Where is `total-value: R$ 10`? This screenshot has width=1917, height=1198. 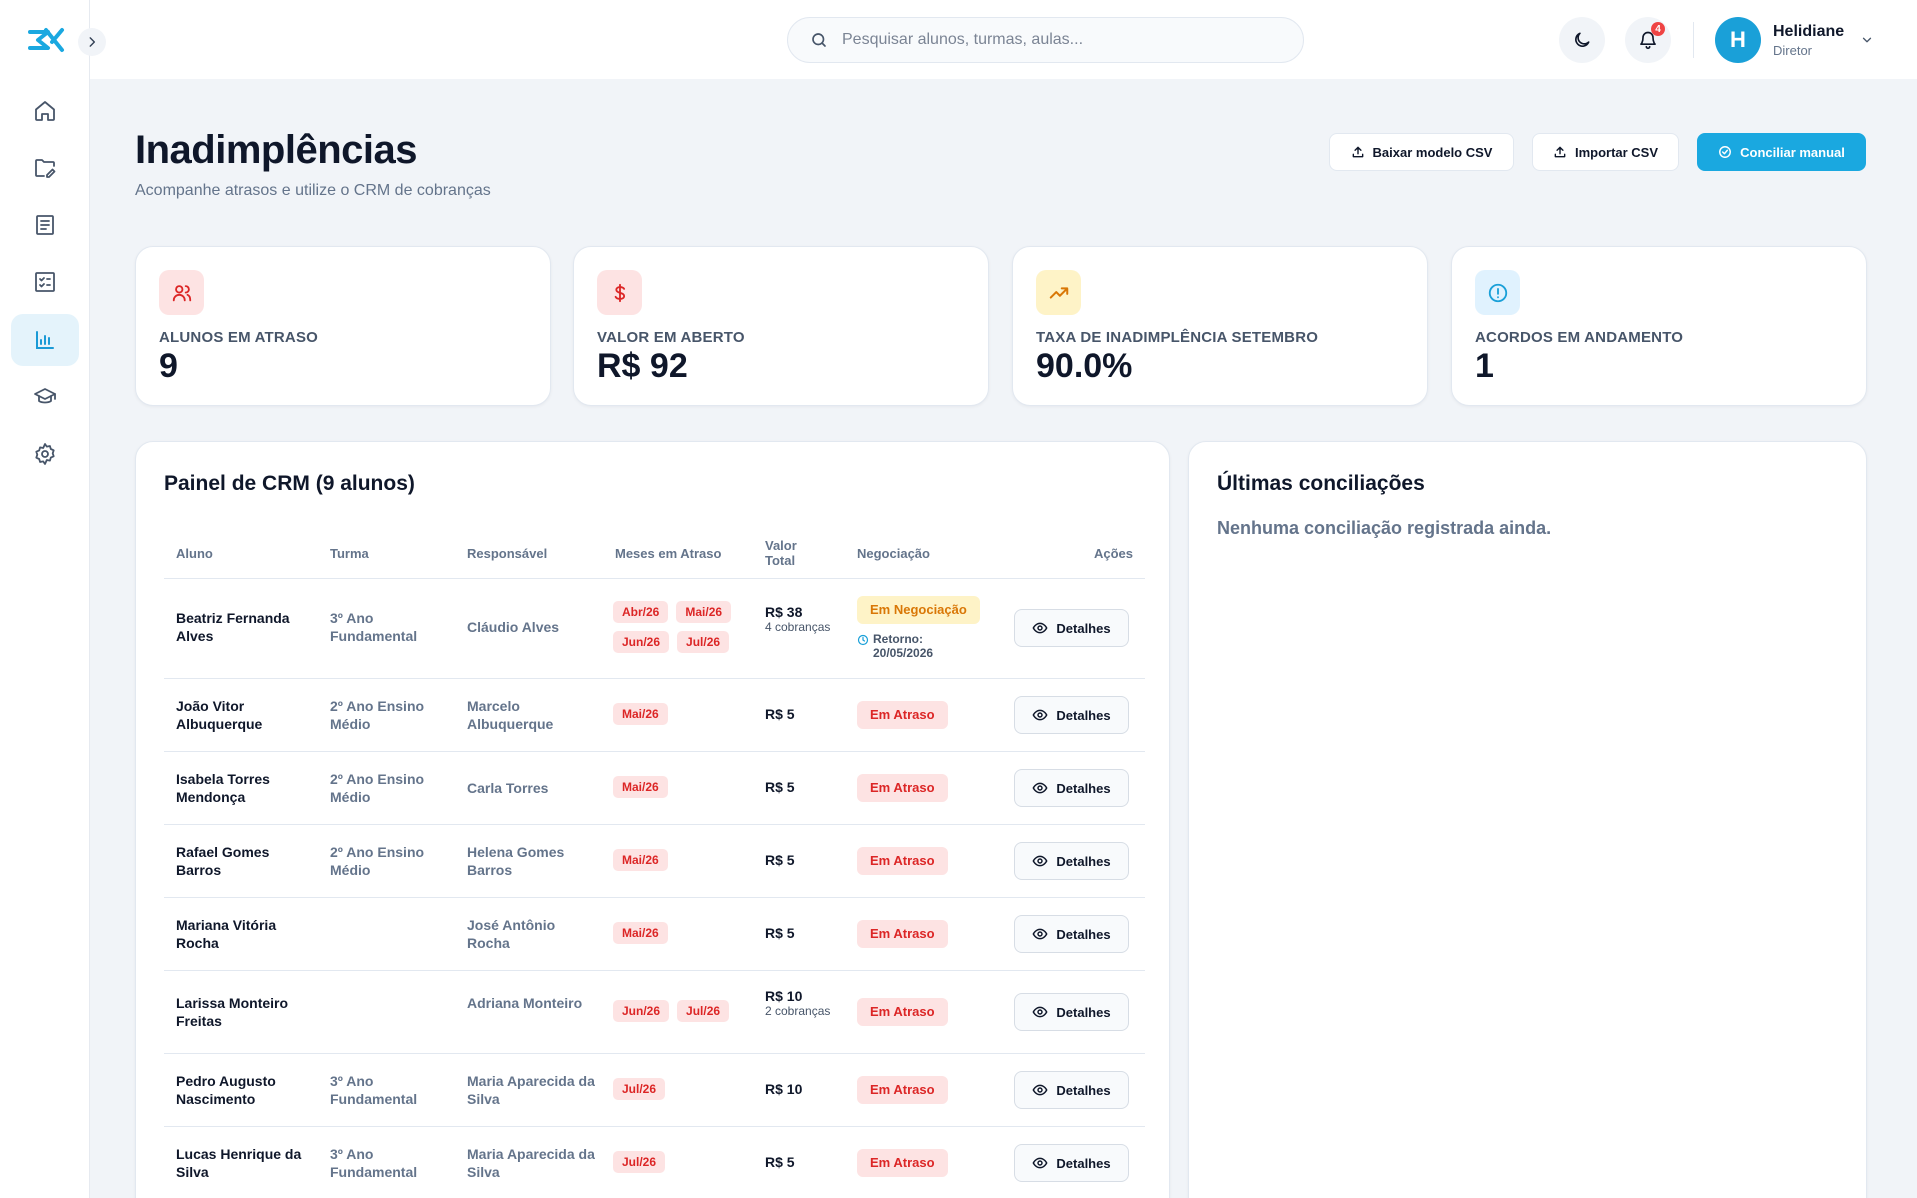
total-value: R$ 10 is located at coordinates (784, 1089).